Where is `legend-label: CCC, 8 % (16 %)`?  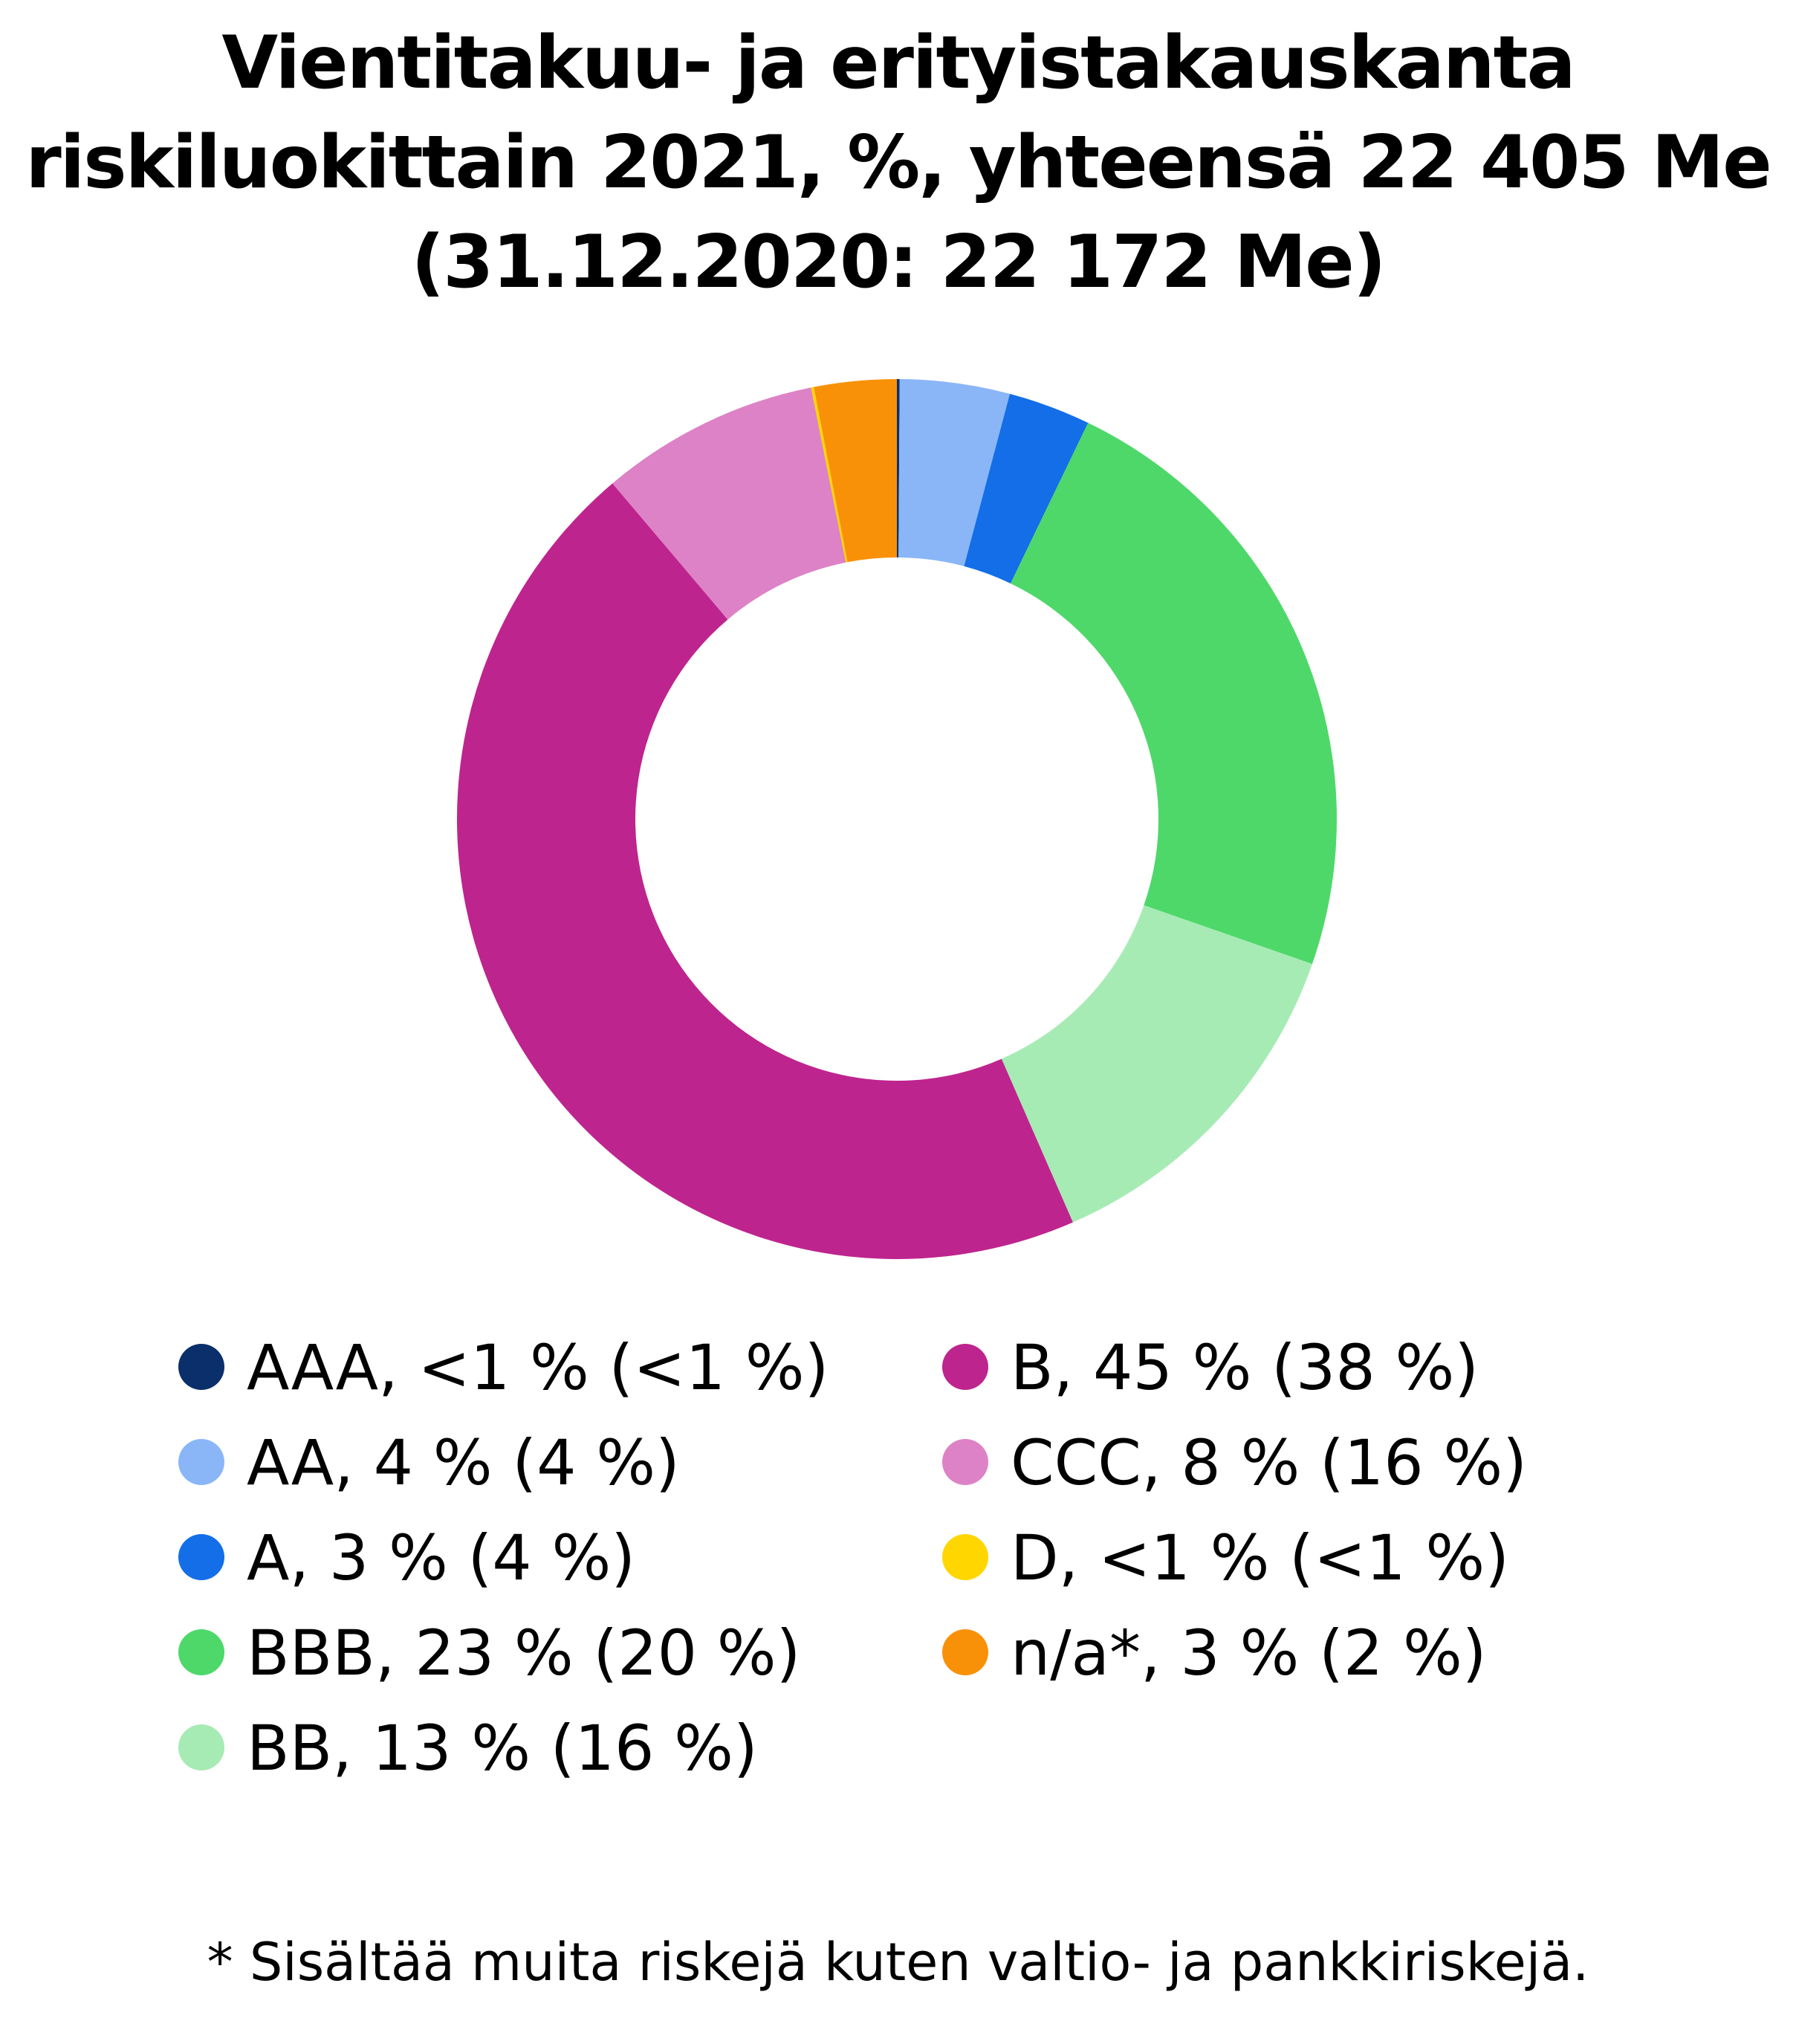
legend-label: CCC, 8 % (16 %) is located at coordinates (1269, 1462).